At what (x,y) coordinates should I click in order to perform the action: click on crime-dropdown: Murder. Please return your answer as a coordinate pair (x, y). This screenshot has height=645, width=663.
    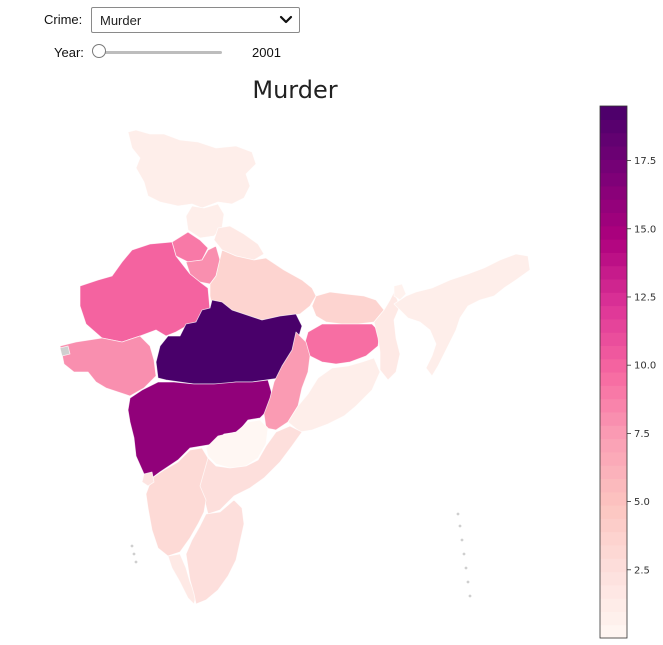
    Looking at the image, I should click on (195, 20).